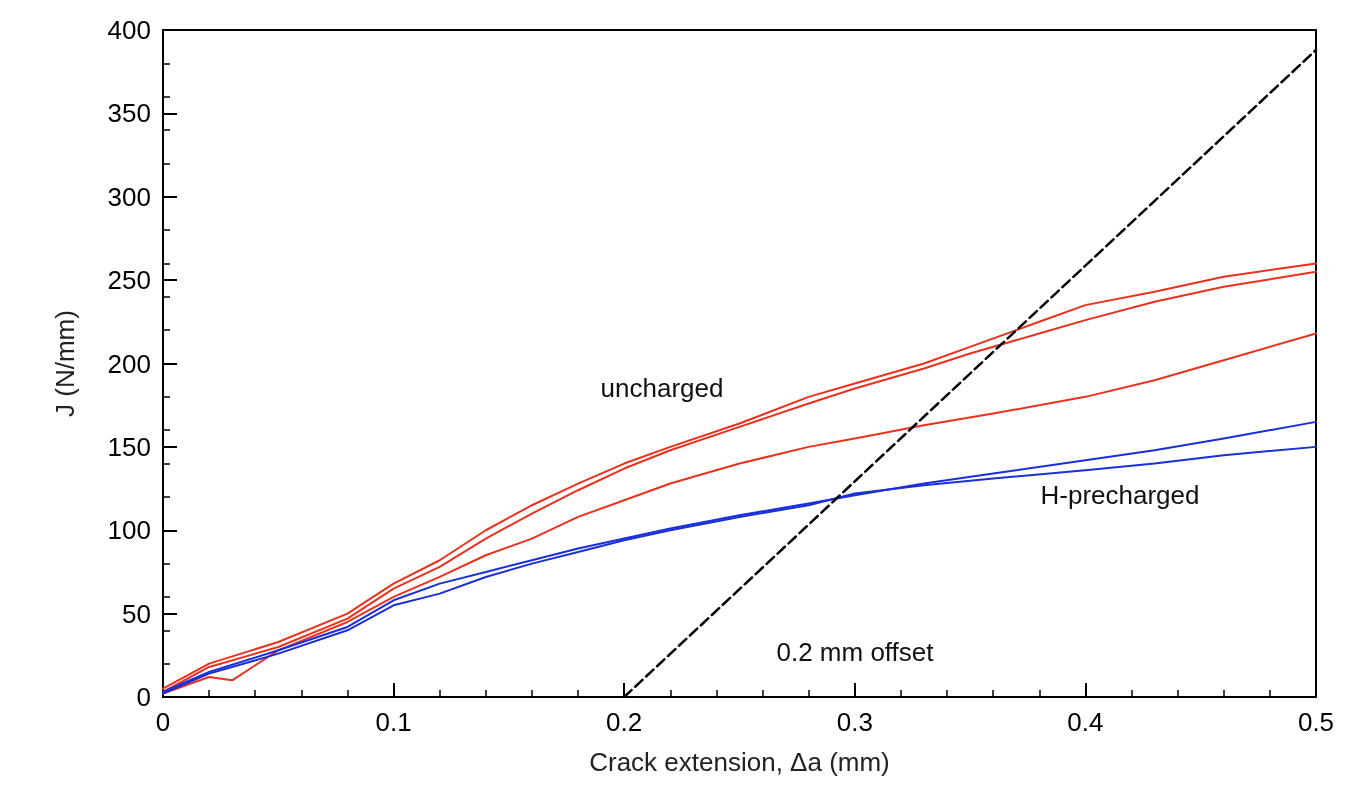 The height and width of the screenshot is (801, 1348). Describe the element at coordinates (129, 280) in the screenshot. I see `y-tick-label: 250` at that location.